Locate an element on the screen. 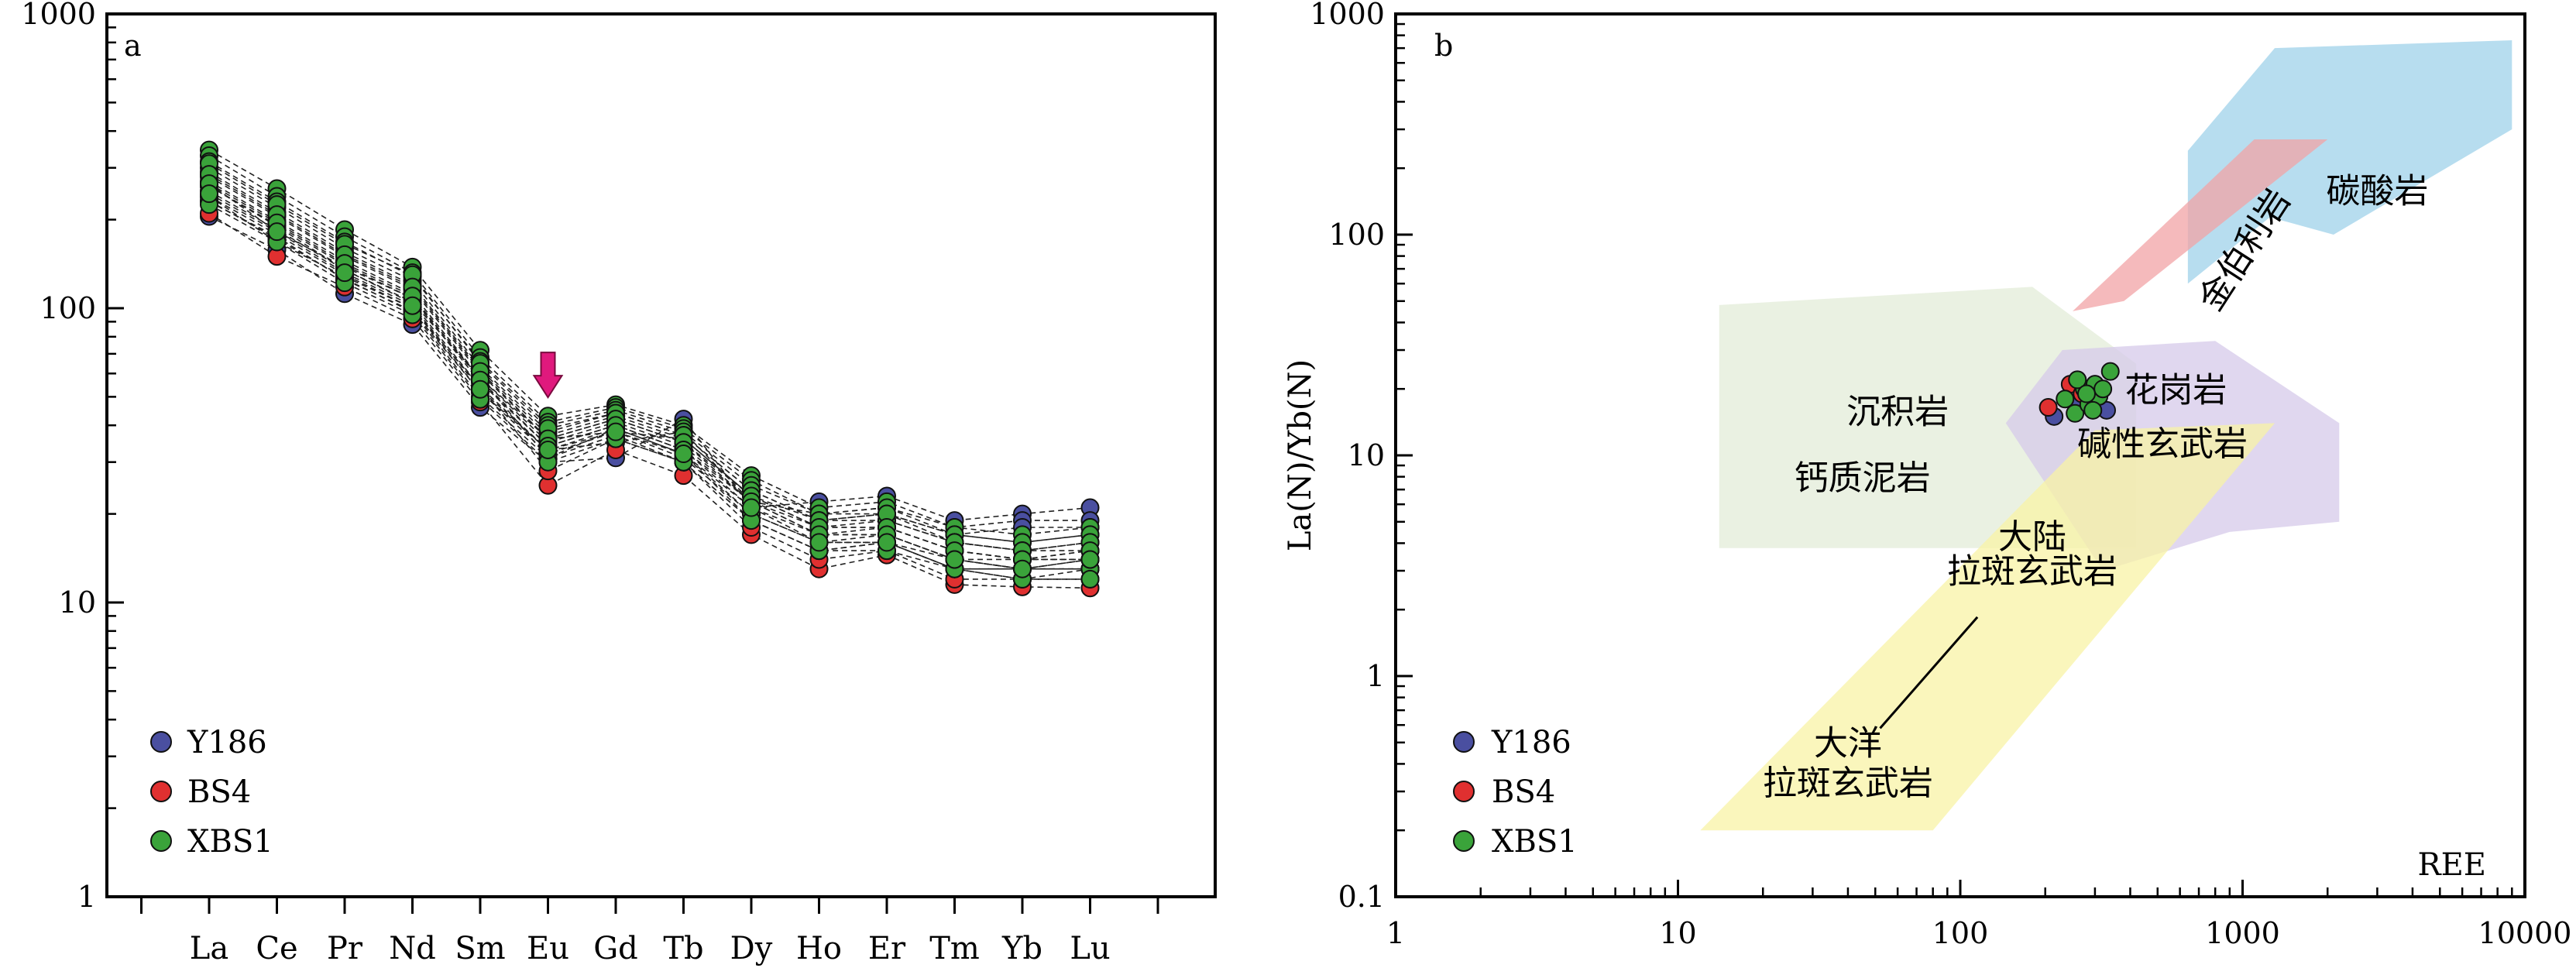  field-label: 碱性玄武岩 is located at coordinates (2162, 444).